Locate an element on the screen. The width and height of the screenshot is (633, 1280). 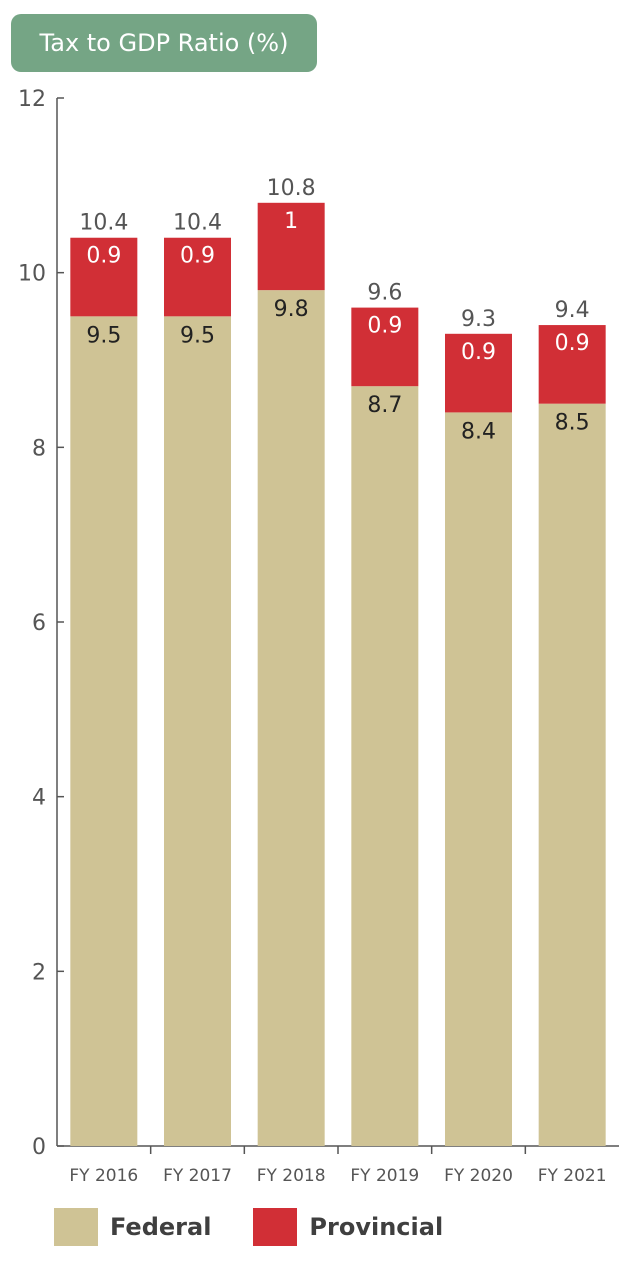
y-tick-label: 0 is located at coordinates (39, 1147).